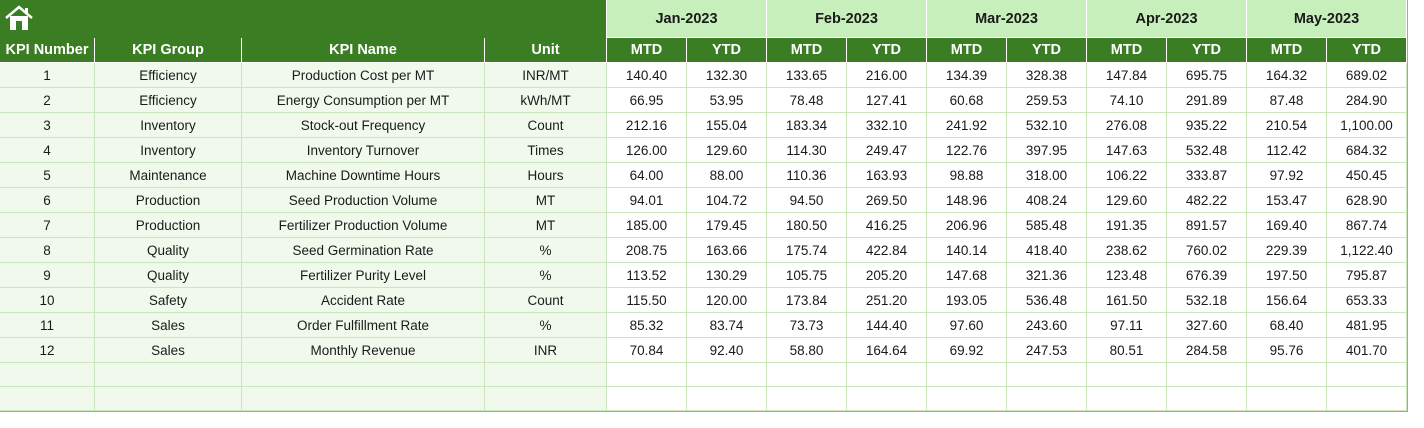 The image size is (1424, 428). What do you see at coordinates (1047, 225) in the screenshot?
I see `table-cell: 585.48` at bounding box center [1047, 225].